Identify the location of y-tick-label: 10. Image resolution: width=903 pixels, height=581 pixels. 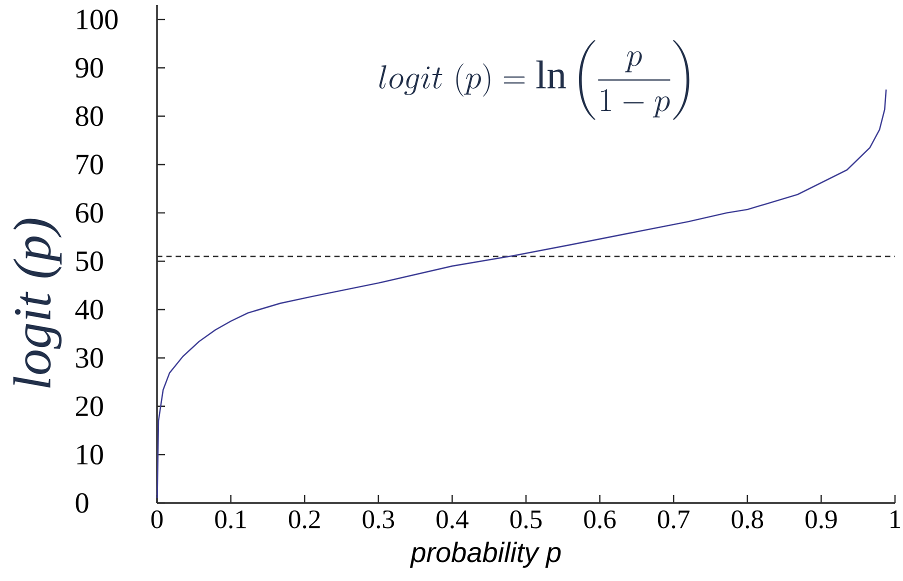
(90, 454).